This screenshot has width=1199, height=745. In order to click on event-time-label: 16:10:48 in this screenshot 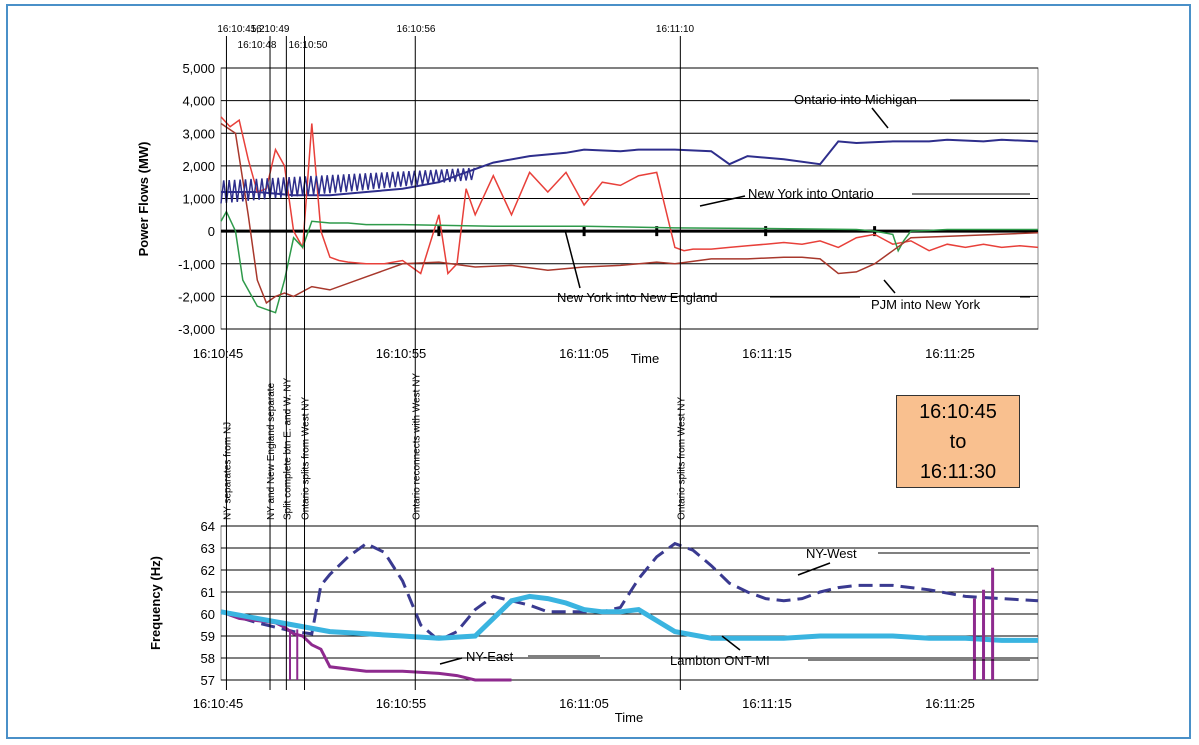, I will do `click(257, 45)`.